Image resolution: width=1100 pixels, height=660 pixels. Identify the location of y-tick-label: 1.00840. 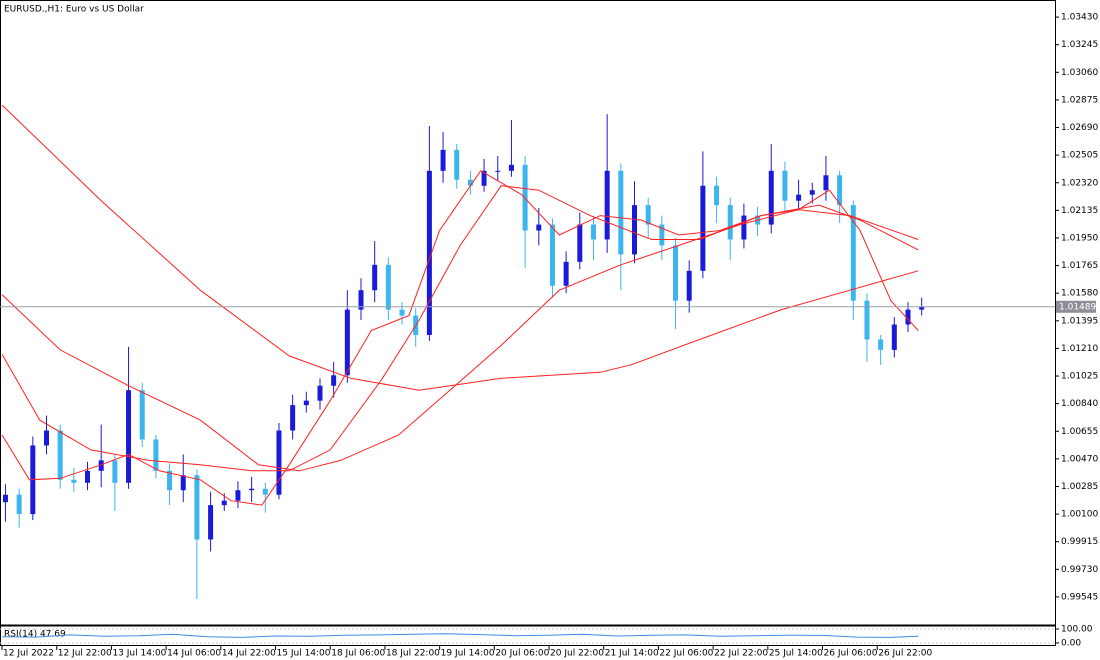
(1079, 404).